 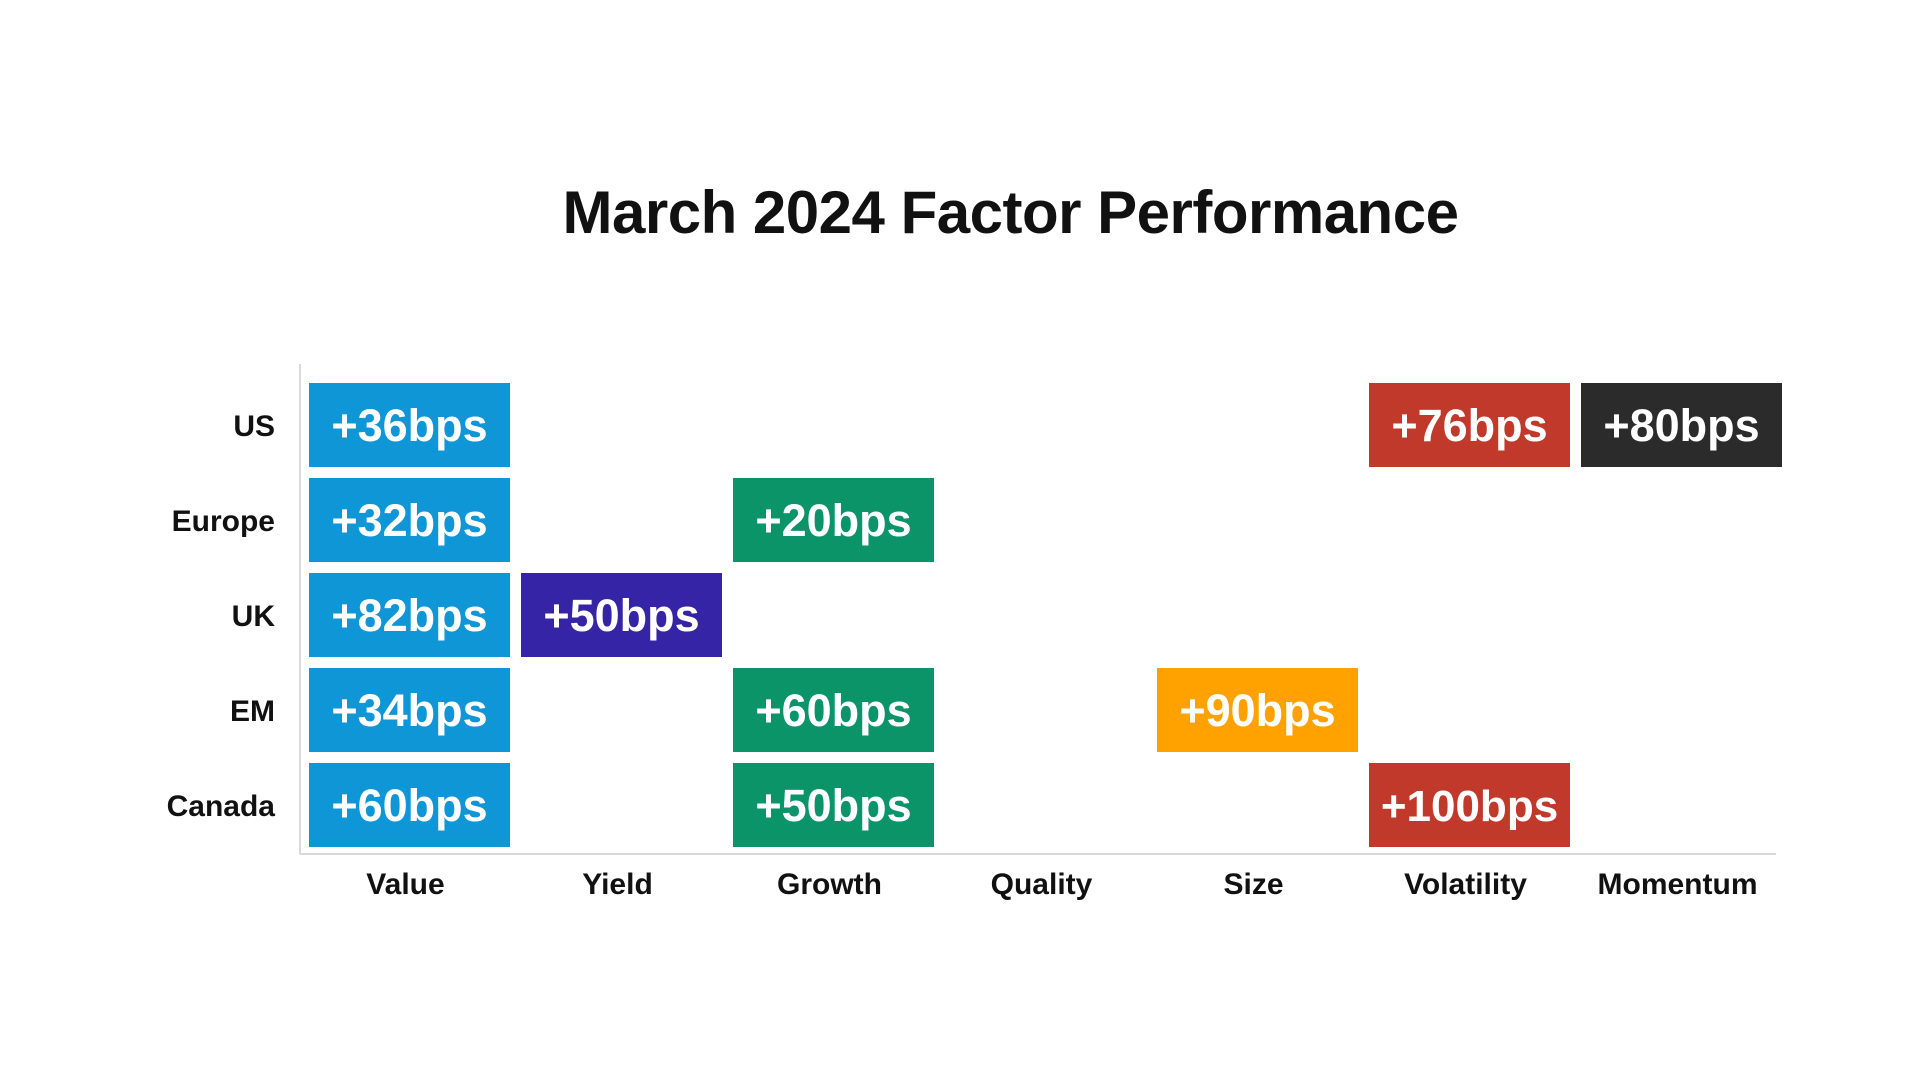 I want to click on cell-uk-value: +82bps, so click(x=409, y=615).